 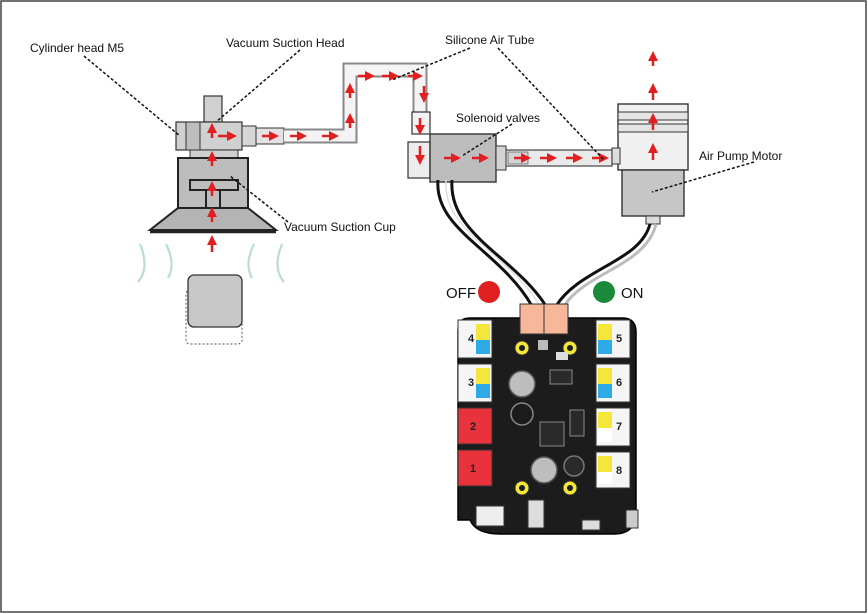 I want to click on lifted-object, so click(x=215, y=301).